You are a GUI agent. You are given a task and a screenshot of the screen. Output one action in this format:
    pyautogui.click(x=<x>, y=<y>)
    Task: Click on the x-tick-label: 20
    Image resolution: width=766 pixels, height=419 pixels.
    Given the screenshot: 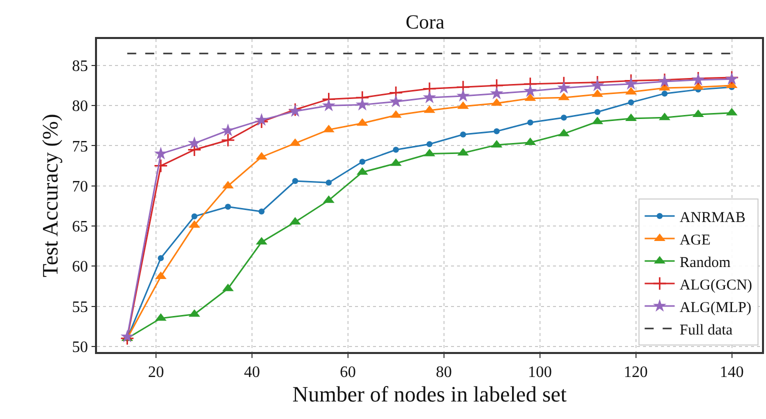 What is the action you would take?
    pyautogui.click(x=156, y=372)
    